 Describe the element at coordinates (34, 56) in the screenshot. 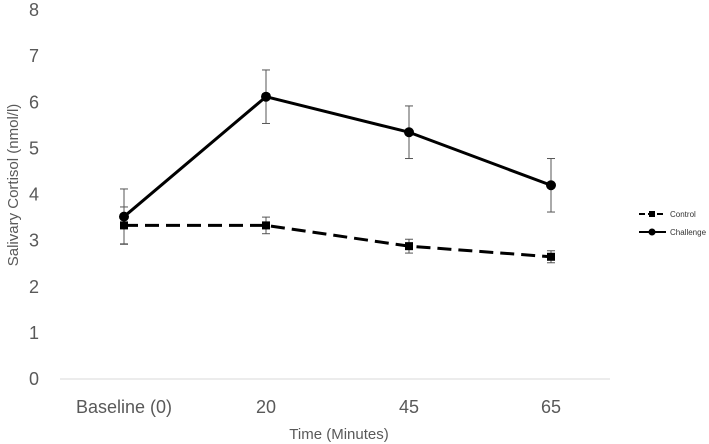

I see `y-tick-label: 7` at that location.